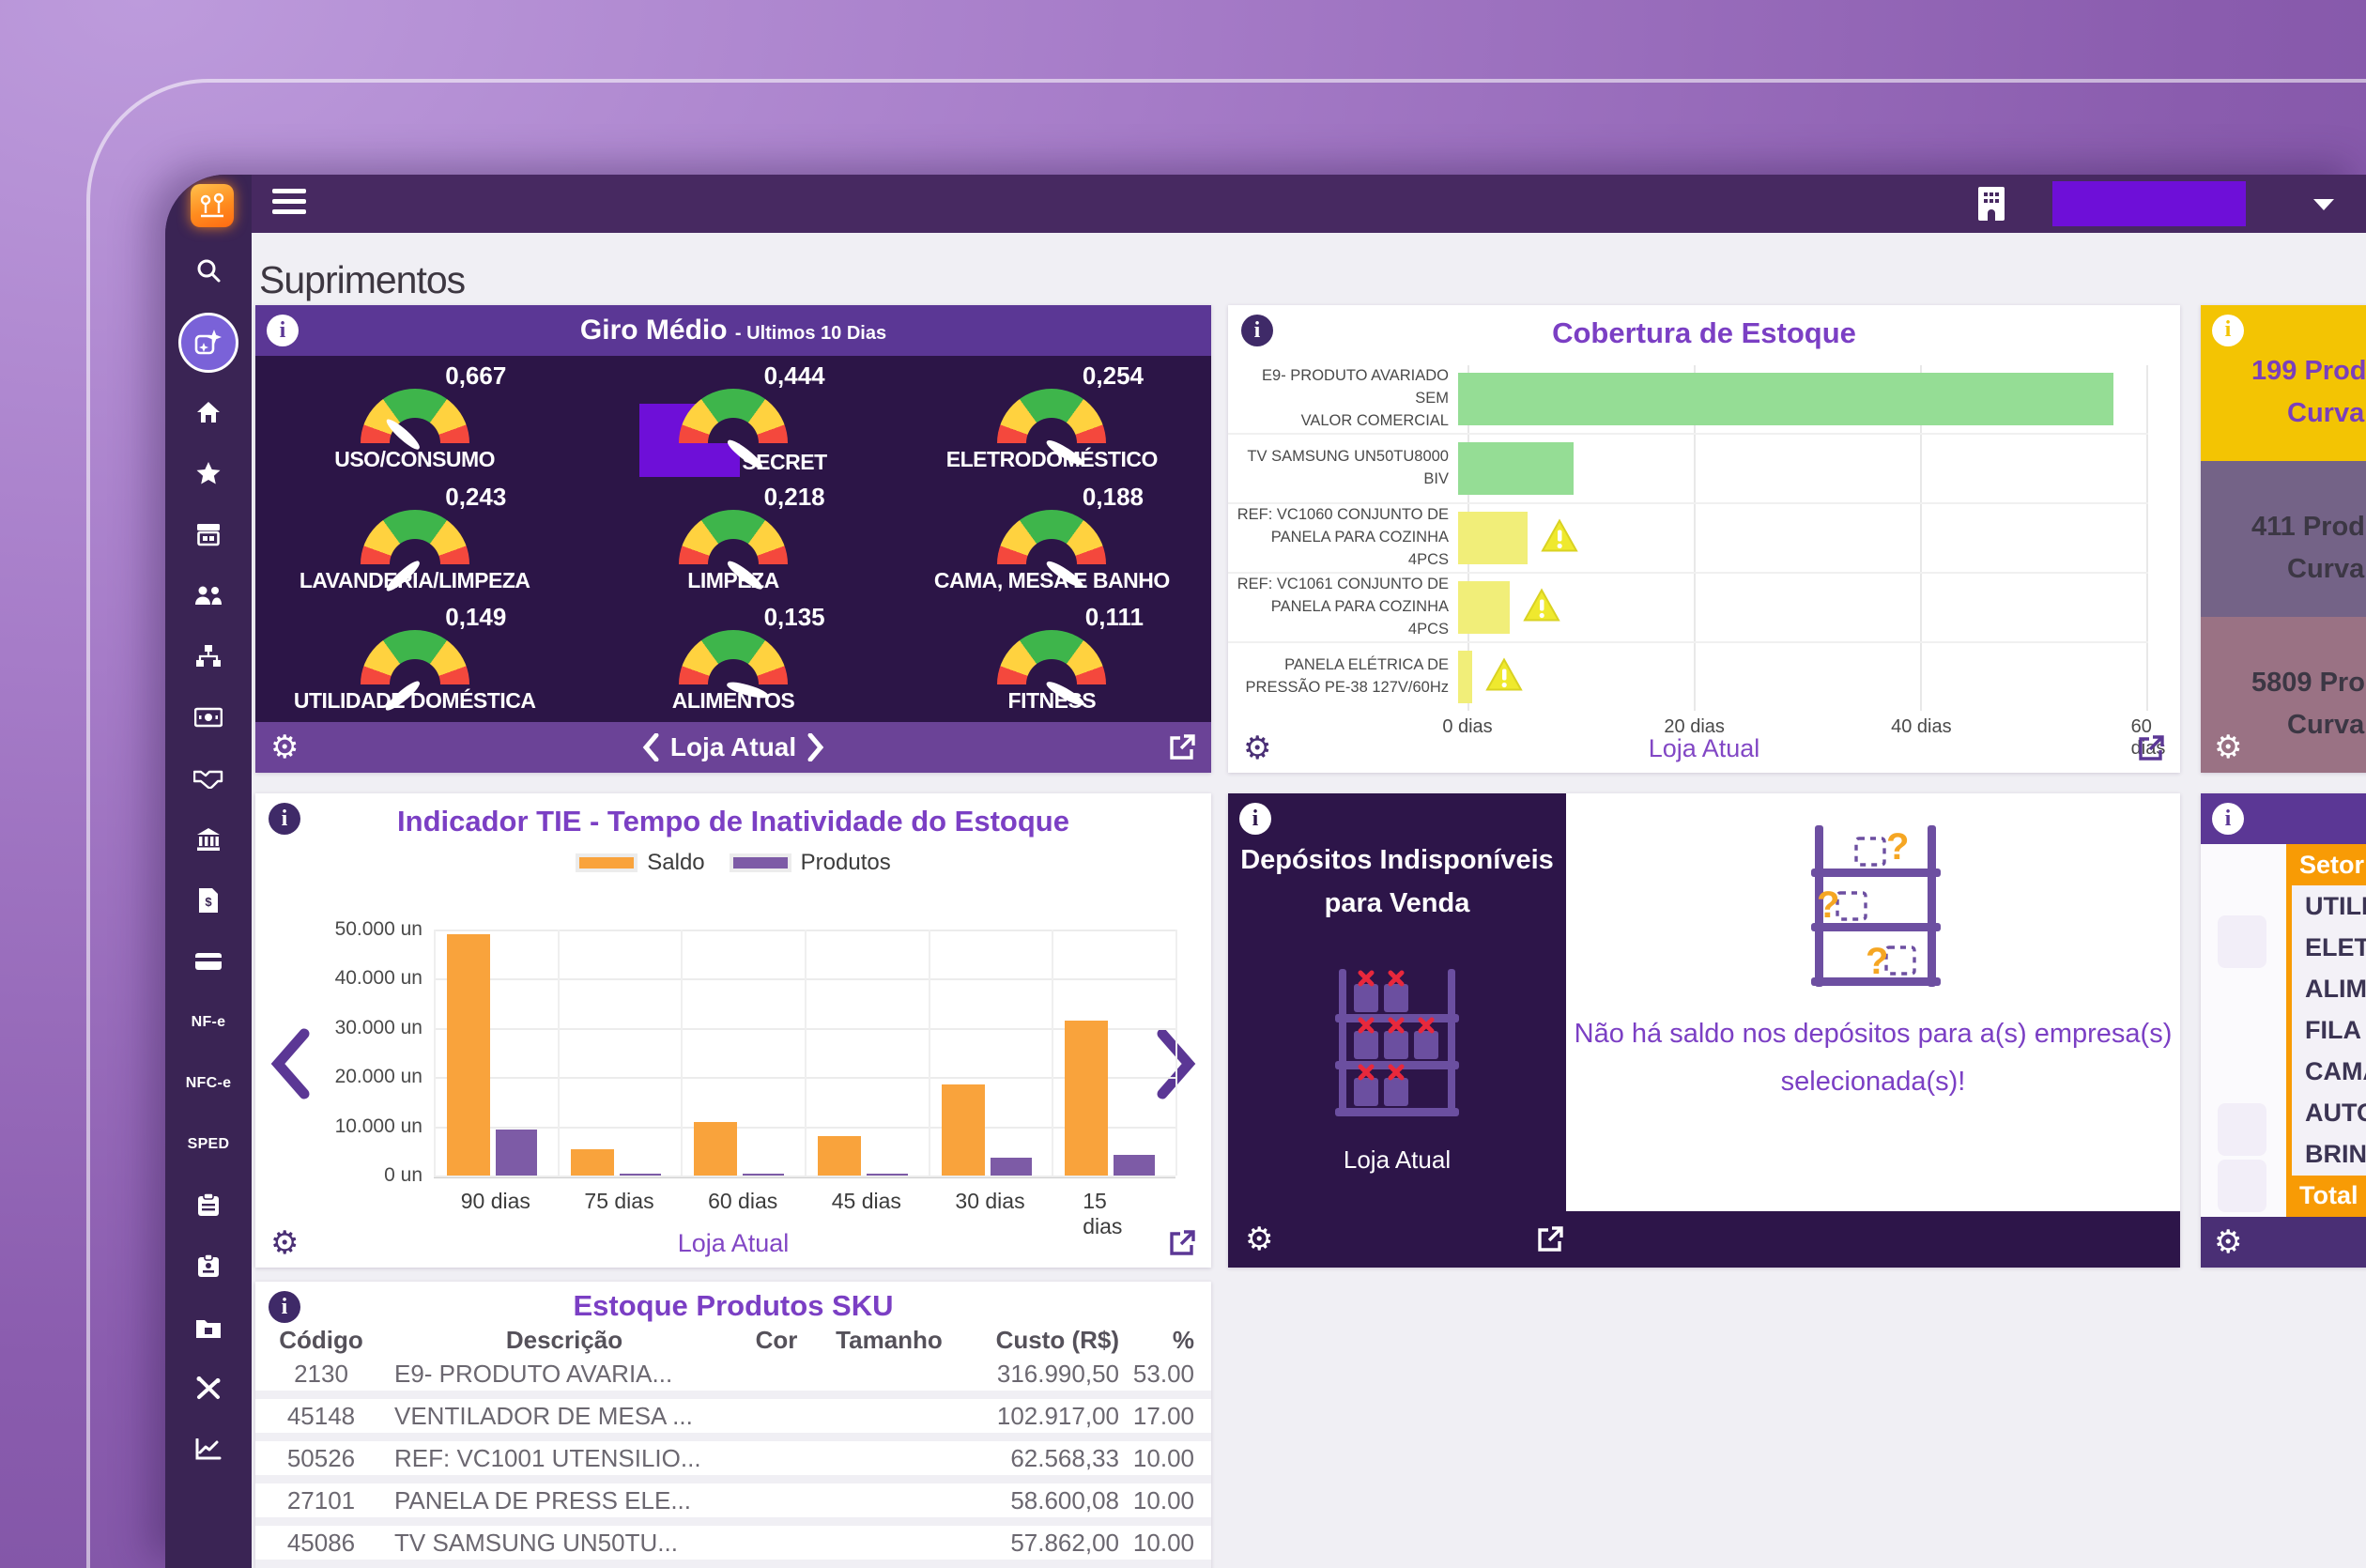 The width and height of the screenshot is (2366, 1568). Describe the element at coordinates (1176, 1063) in the screenshot. I see `chart-next-button` at that location.